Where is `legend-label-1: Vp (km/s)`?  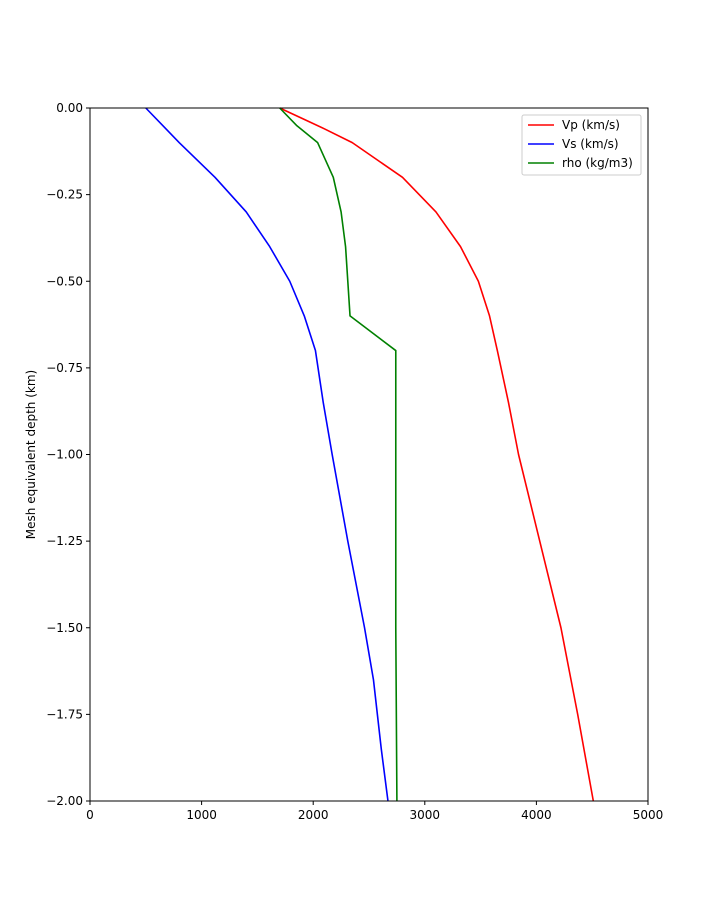
legend-label-1: Vp (km/s) is located at coordinates (591, 125).